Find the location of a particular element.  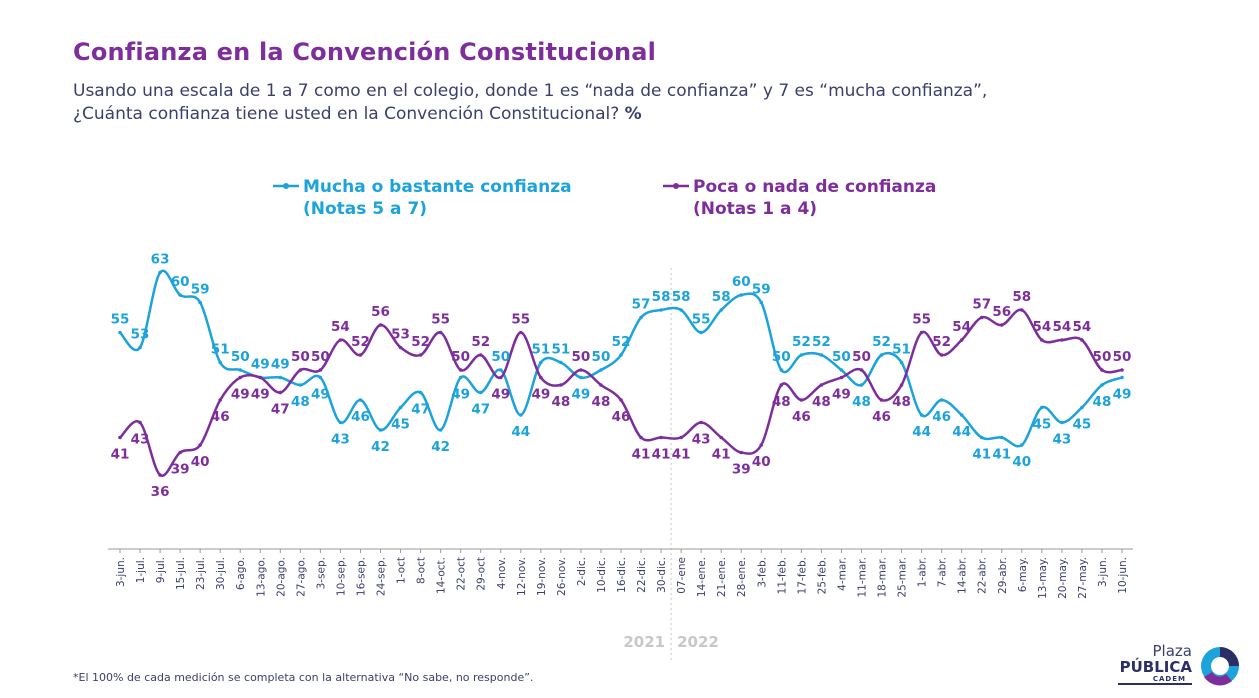

series-0-data-label-30: 58 is located at coordinates (721, 297).